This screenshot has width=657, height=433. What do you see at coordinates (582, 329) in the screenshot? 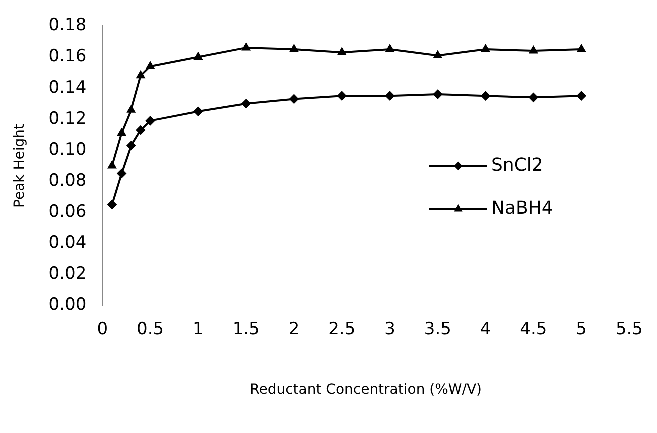
I see `x-tick-label: 5` at bounding box center [582, 329].